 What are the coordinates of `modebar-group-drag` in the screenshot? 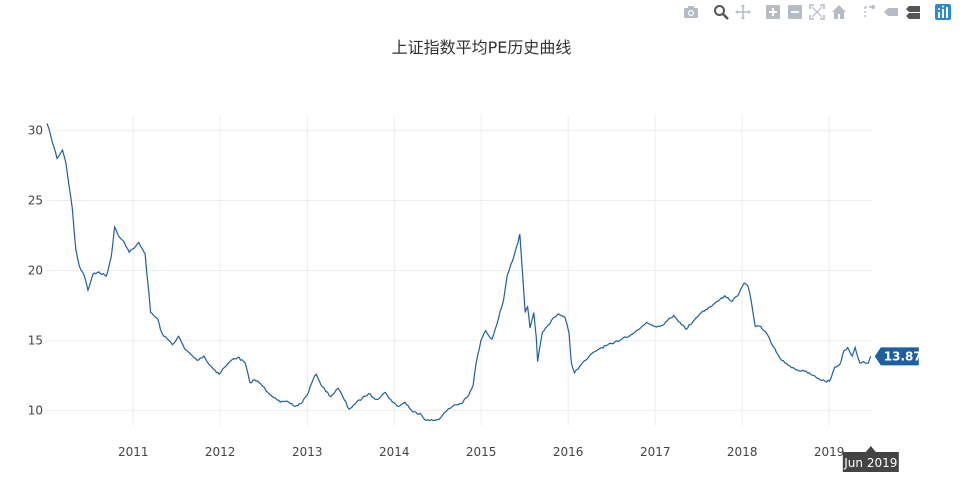 It's located at (732, 12).